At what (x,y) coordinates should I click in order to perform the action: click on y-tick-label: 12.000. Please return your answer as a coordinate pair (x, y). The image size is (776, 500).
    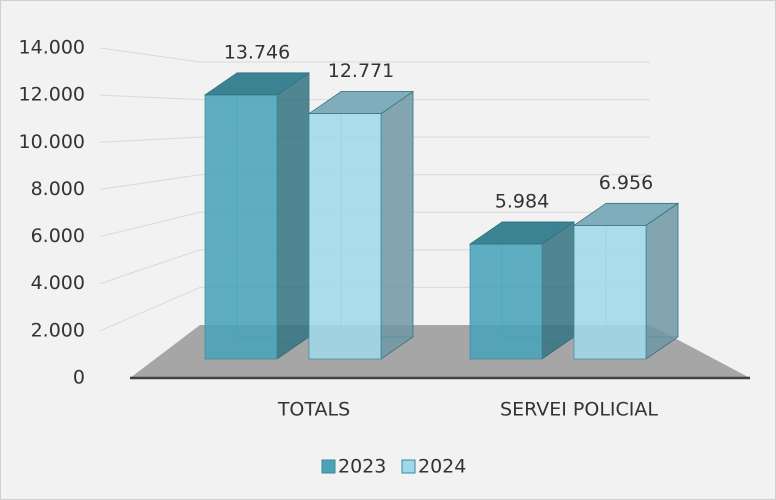
    Looking at the image, I should click on (52, 95).